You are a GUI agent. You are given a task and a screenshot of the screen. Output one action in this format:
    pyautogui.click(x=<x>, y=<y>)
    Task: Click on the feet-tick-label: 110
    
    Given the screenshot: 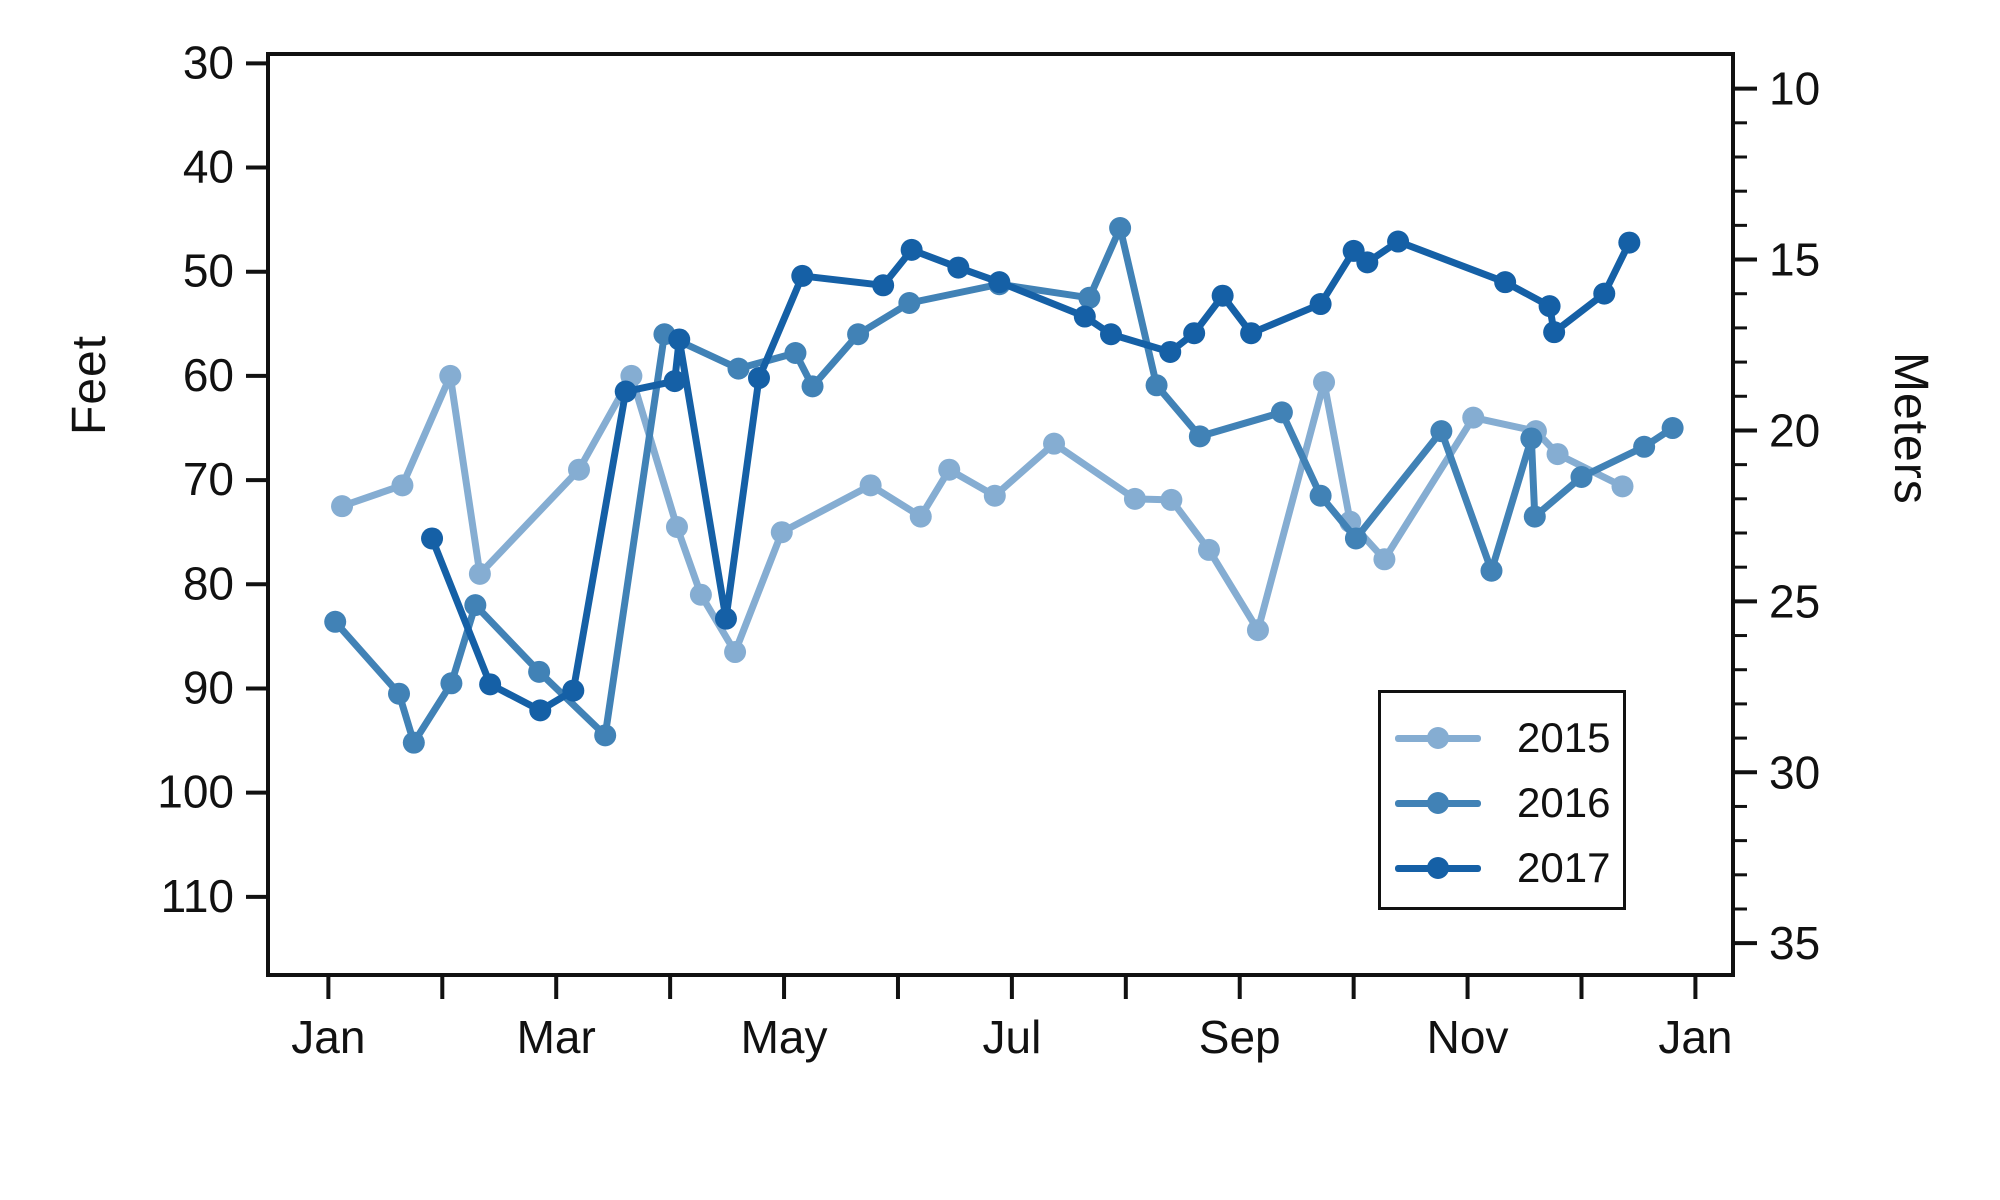 What is the action you would take?
    pyautogui.click(x=197, y=896)
    